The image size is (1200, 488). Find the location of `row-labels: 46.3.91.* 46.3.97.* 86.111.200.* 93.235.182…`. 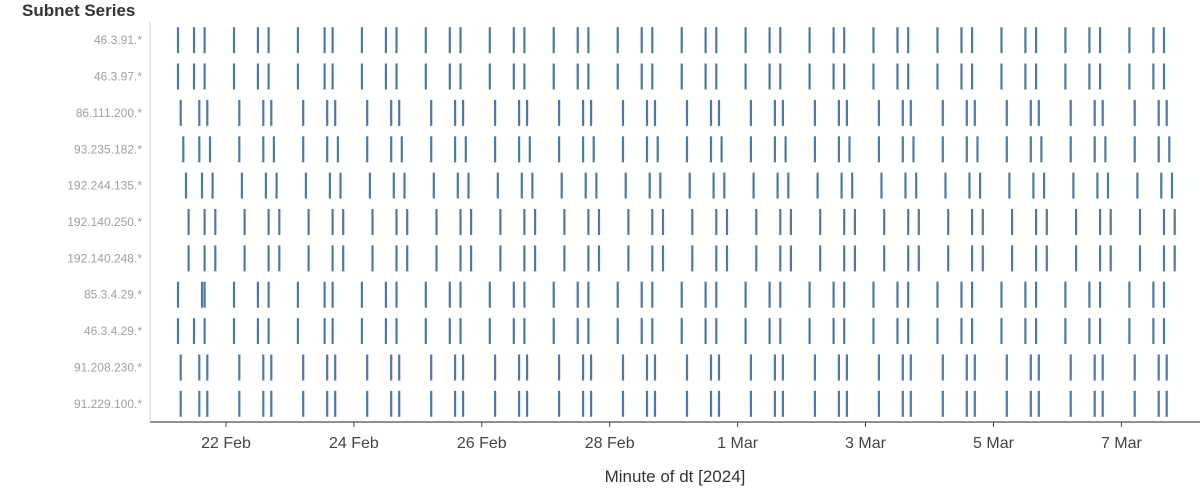

row-labels: 46.3.91.* 46.3.97.* 86.111.200.* 93.235.182… is located at coordinates (104, 222).